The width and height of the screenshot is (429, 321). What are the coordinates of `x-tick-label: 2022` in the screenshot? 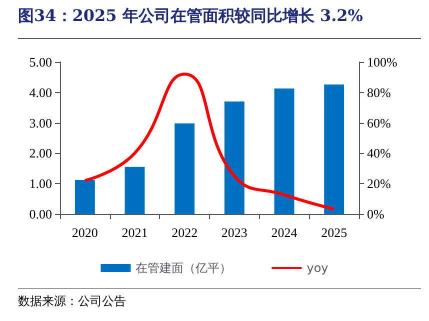 It's located at (185, 232).